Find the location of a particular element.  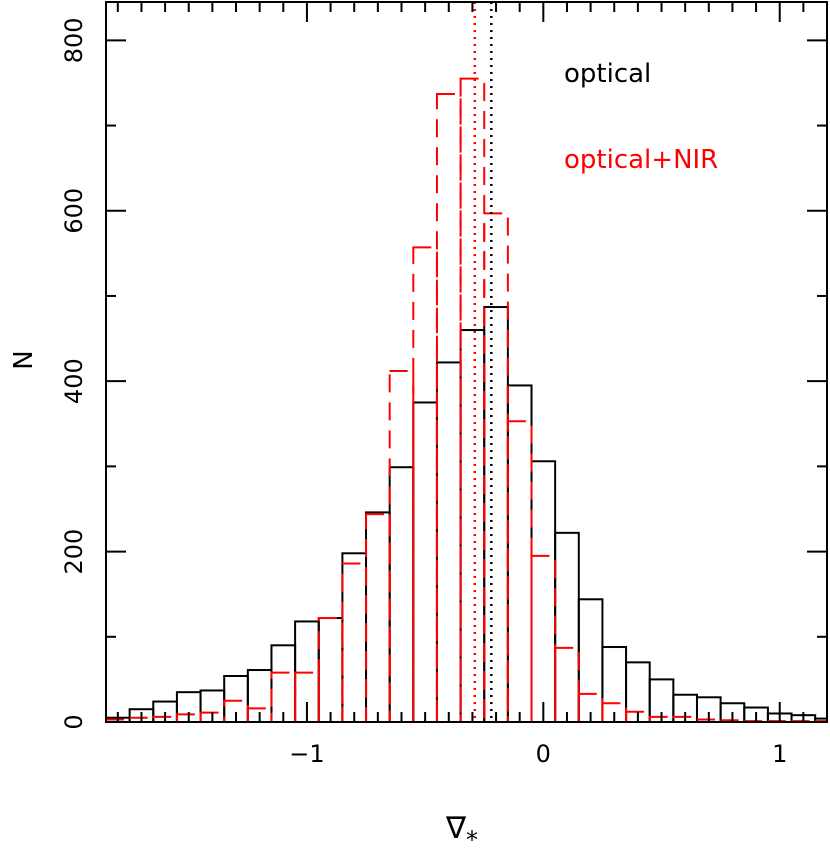

x-tick-label: 1 is located at coordinates (779, 754).